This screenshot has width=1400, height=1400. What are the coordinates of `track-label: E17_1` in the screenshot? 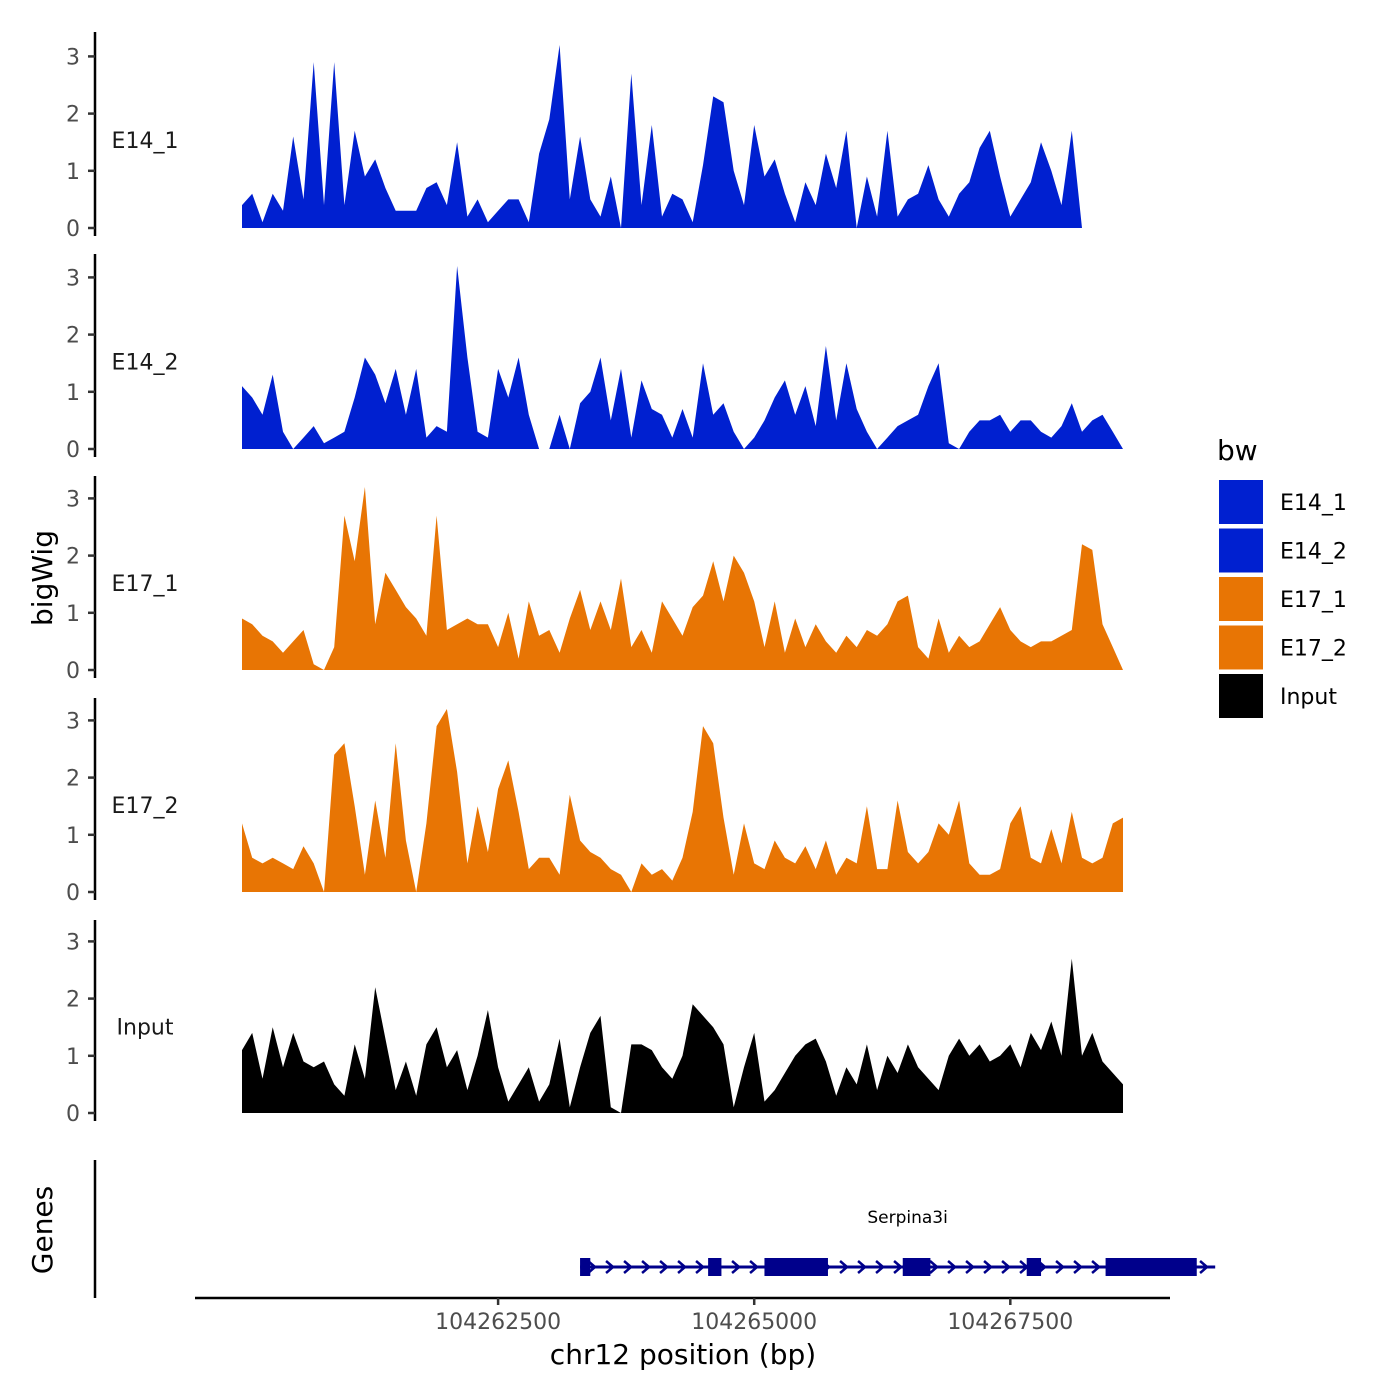 It's located at (145, 584).